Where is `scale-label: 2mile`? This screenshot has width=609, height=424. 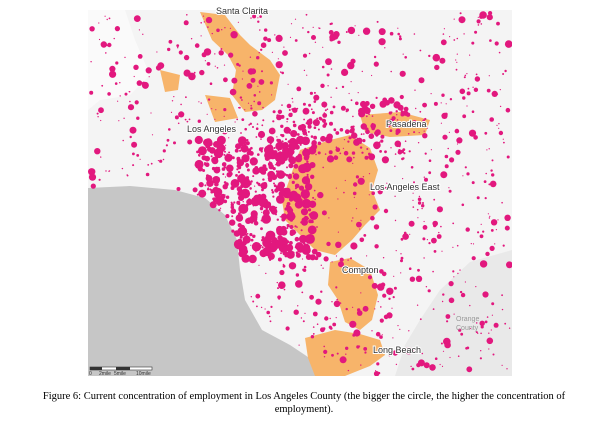 scale-label: 2mile is located at coordinates (105, 374).